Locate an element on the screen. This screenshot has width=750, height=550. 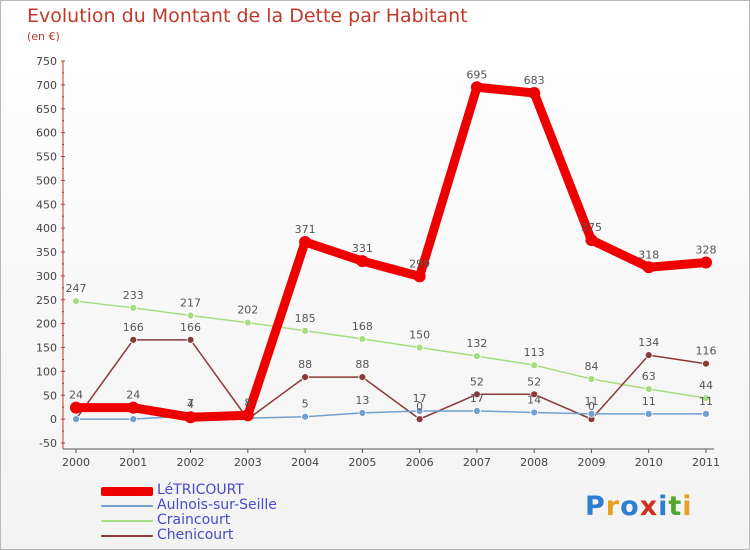
data-label: 375 is located at coordinates (591, 227).